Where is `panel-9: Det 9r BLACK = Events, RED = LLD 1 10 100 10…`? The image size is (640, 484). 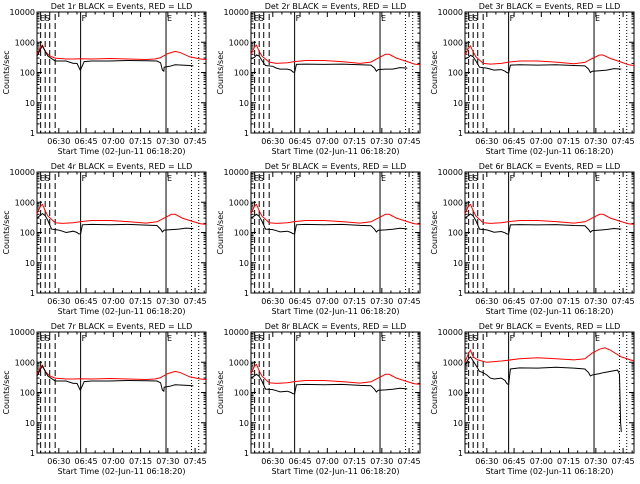 panel-9: Det 9r BLACK = Events, RED = LLD 1 10 100 10… is located at coordinates (532, 399).